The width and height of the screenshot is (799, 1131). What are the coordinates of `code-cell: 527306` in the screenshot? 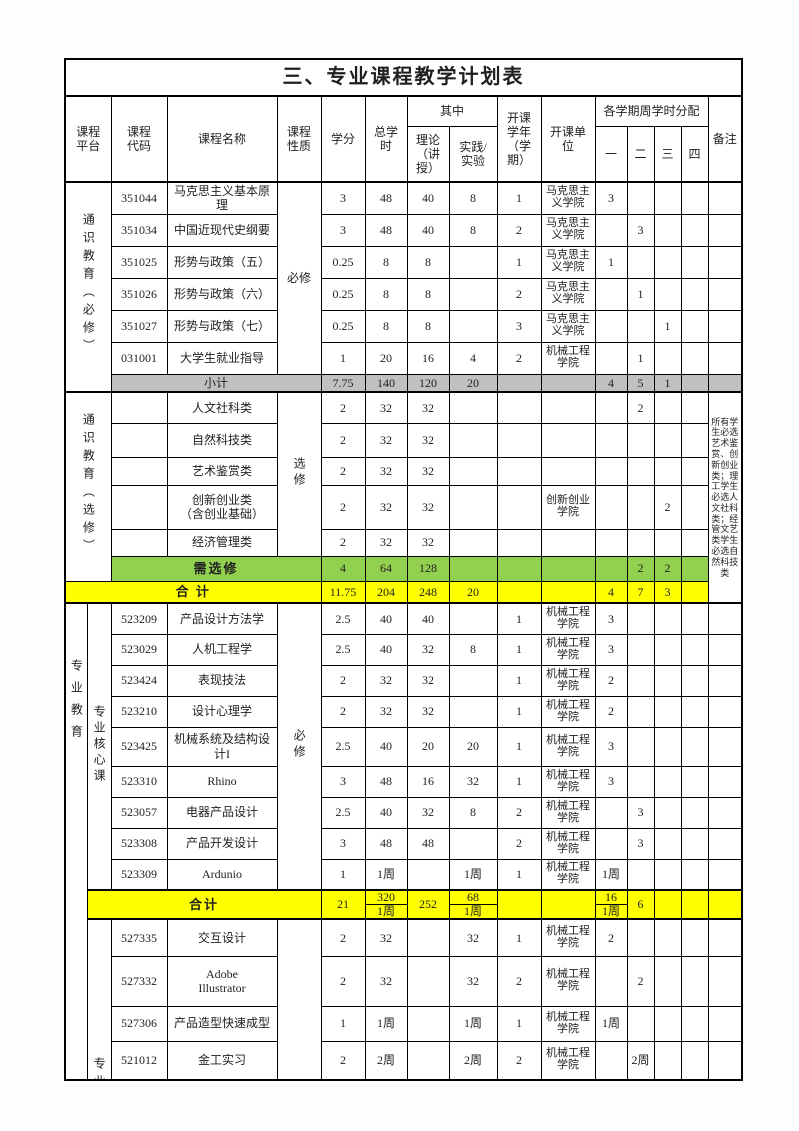 It's located at (139, 1023).